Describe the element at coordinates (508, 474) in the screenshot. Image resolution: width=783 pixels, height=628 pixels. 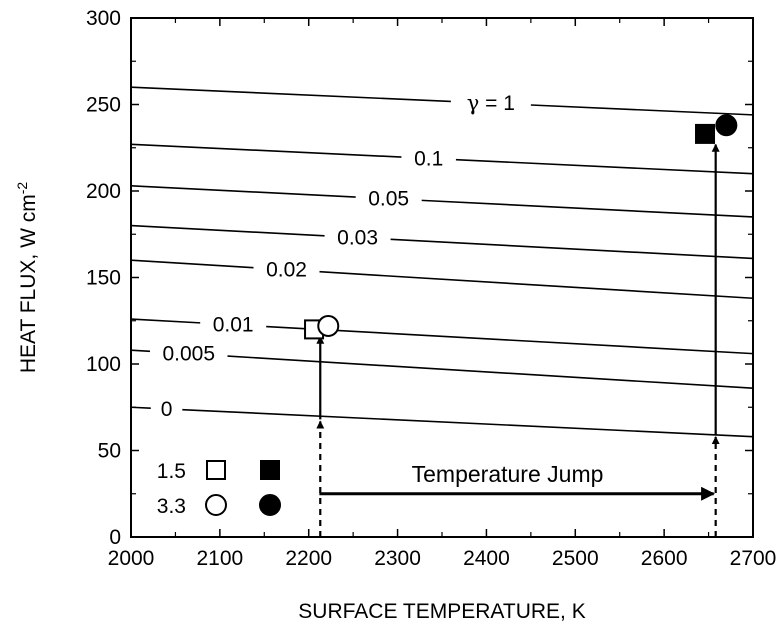
I see `temperature-jump-label: Temperature Jump` at that location.